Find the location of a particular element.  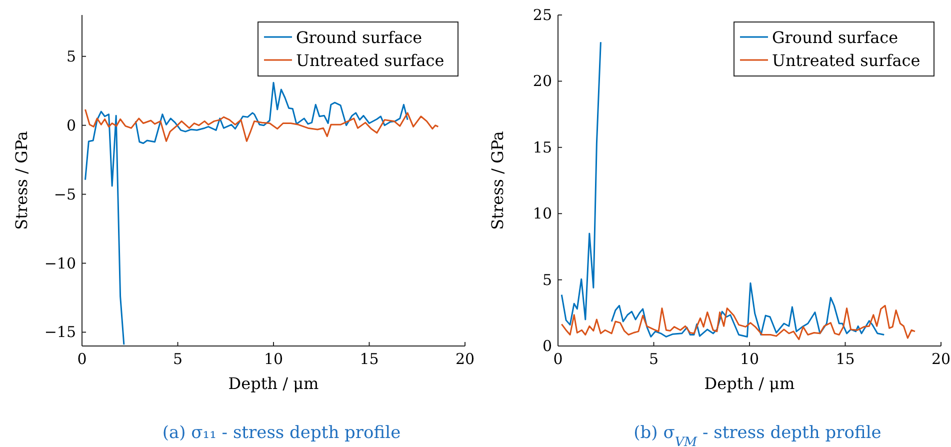

text: (a) σ₁₁ - stress depth profile is located at coordinates (281, 433).